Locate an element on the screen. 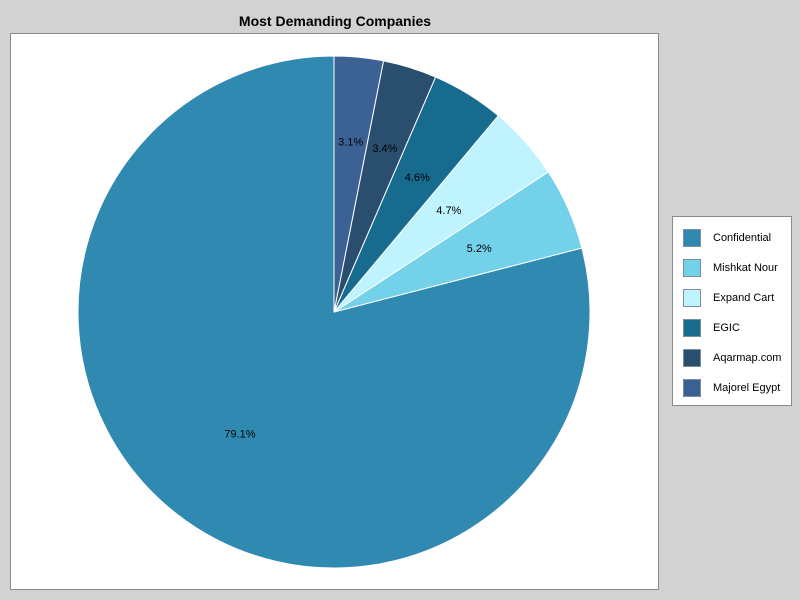 Image resolution: width=800 pixels, height=600 pixels. chart-title: Most Demanding Companies is located at coordinates (335, 21).